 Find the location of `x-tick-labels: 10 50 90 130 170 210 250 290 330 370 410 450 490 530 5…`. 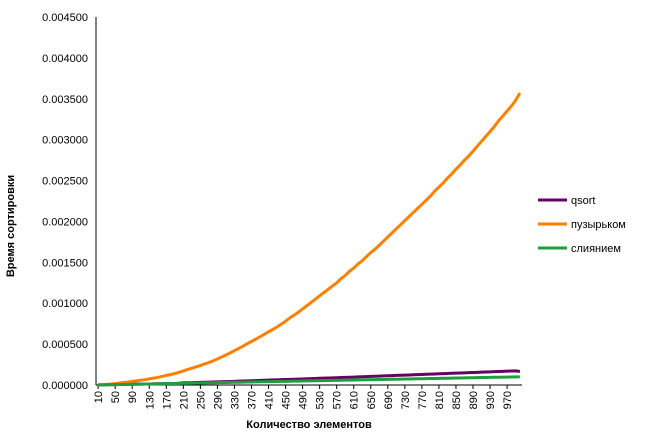

x-tick-labels: 10 50 90 130 170 210 250 290 330 370 410 450 490 530 5… is located at coordinates (303, 397).